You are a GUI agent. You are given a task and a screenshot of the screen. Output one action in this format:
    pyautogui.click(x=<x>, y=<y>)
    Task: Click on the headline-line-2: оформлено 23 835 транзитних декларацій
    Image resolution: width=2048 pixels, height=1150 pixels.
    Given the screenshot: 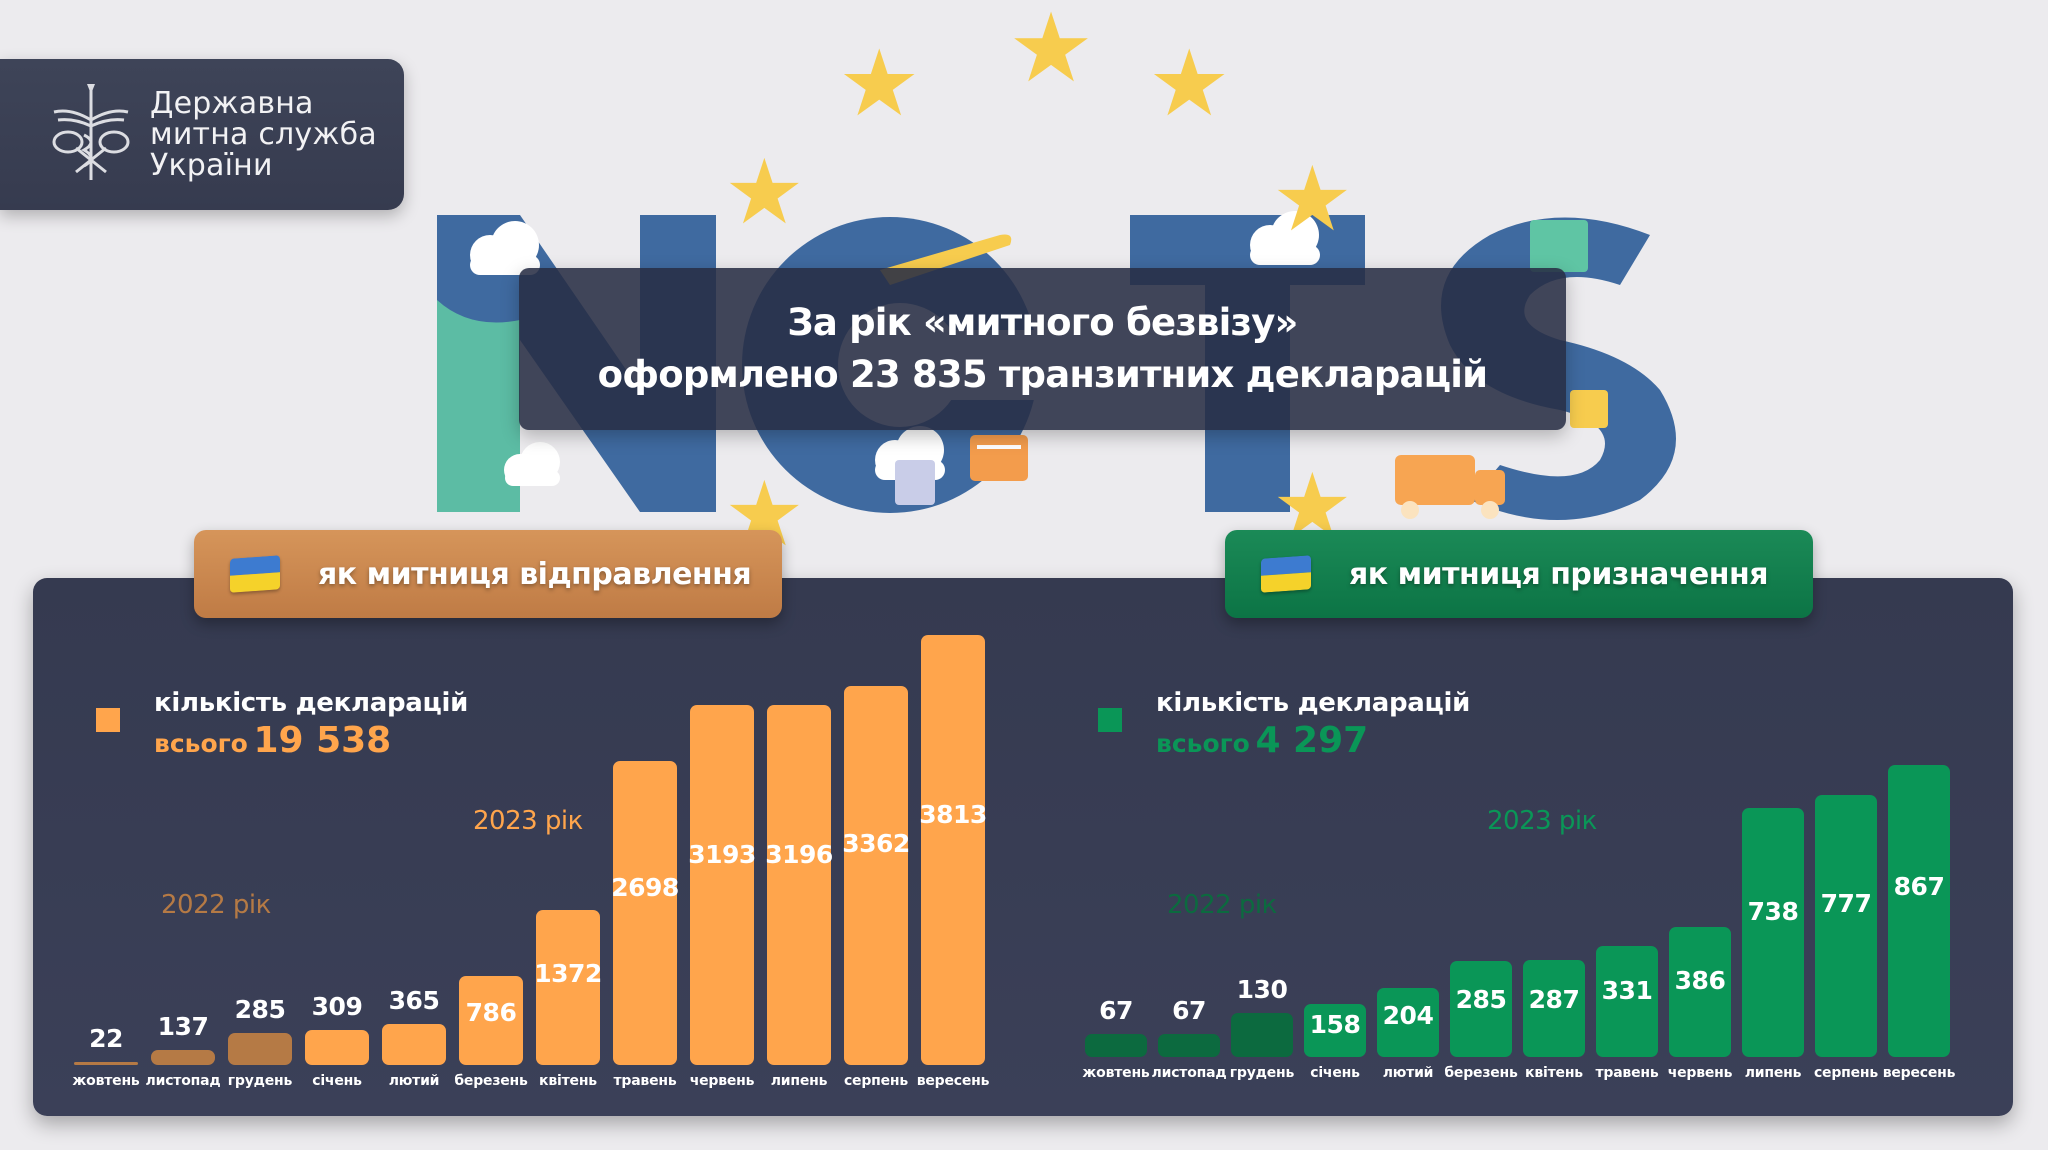 What is the action you would take?
    pyautogui.click(x=1042, y=374)
    